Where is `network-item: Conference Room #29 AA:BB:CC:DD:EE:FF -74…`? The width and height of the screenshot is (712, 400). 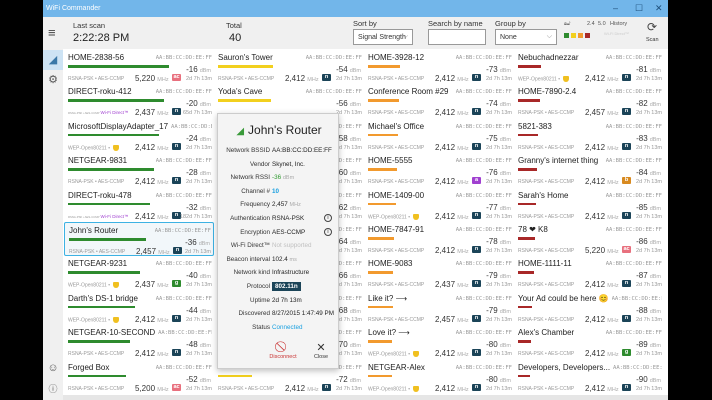 network-item: Conference Room #29 AA:BB:CC:DD:EE:FF -74… is located at coordinates (439, 101).